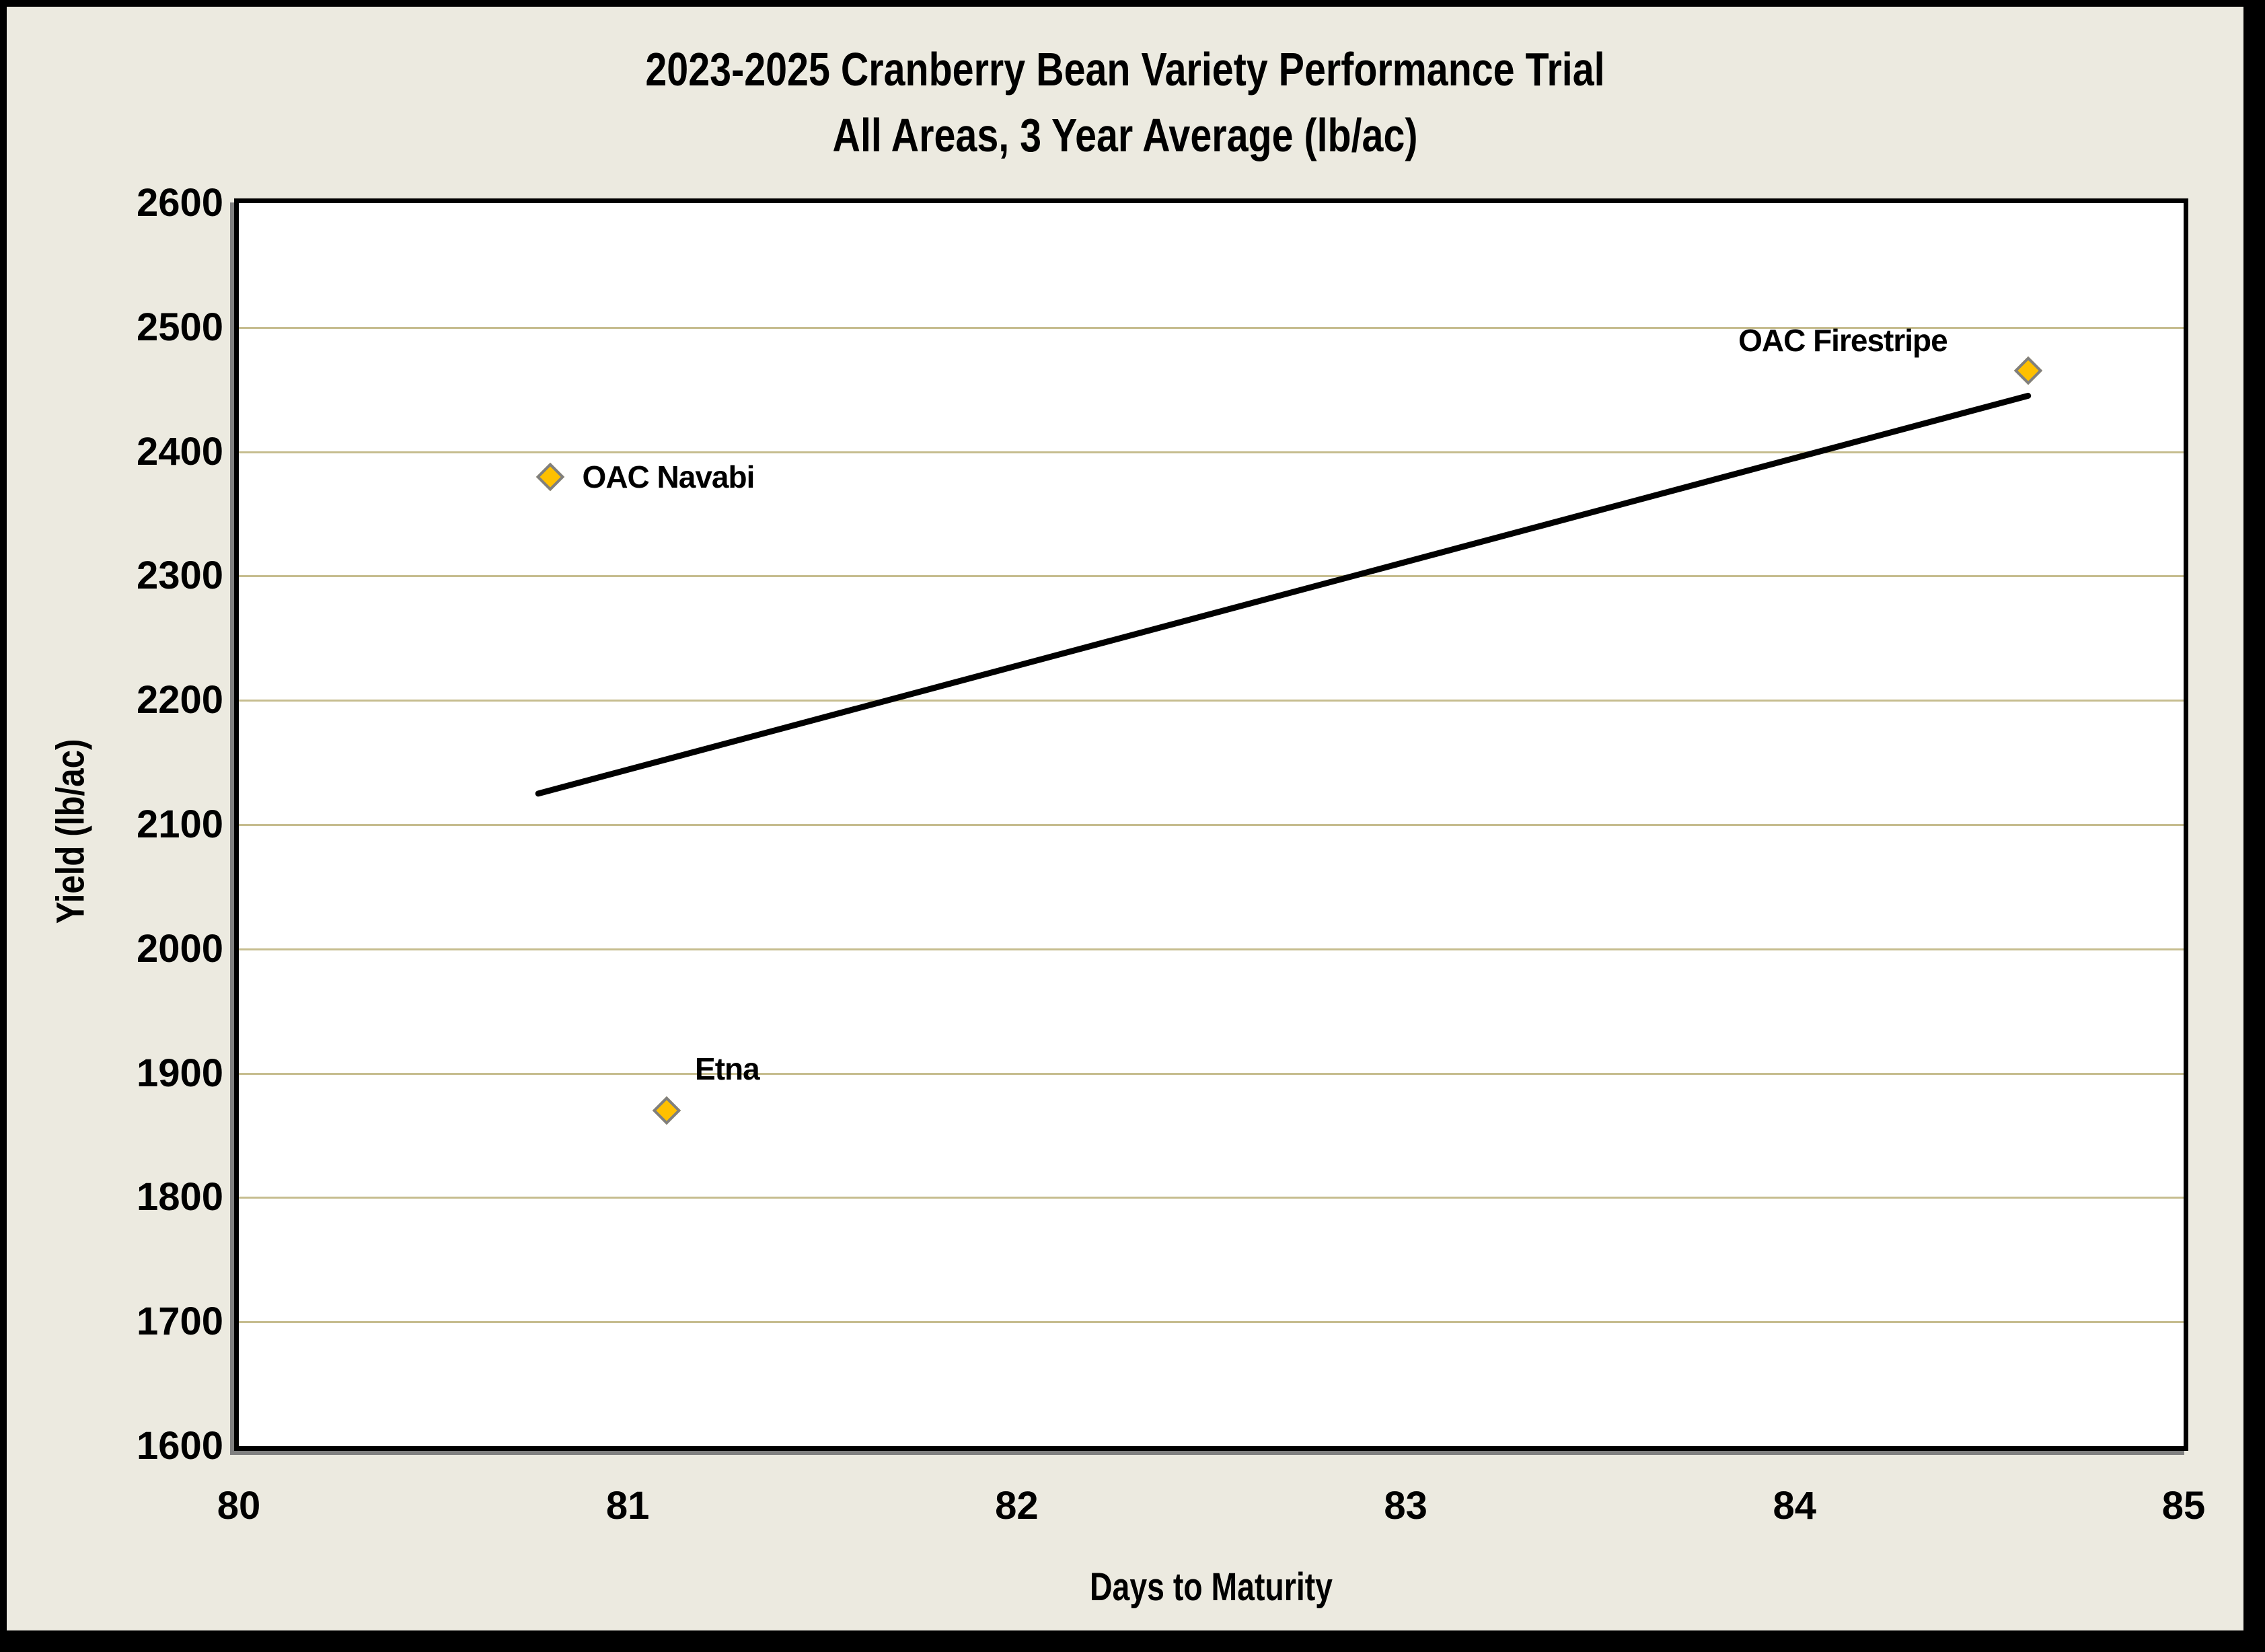  What do you see at coordinates (1211, 1587) in the screenshot?
I see `x-axis-title: Days to Maturity` at bounding box center [1211, 1587].